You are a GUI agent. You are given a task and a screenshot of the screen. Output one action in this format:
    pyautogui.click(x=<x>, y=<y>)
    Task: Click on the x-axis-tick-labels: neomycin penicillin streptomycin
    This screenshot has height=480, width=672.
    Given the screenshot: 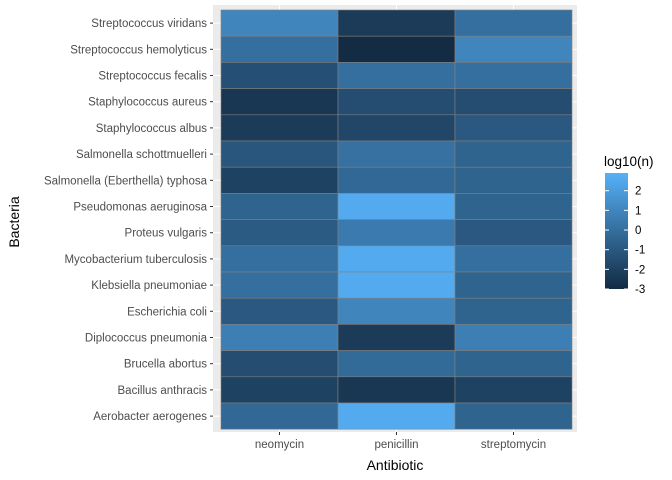 What is the action you would take?
    pyautogui.click(x=400, y=441)
    